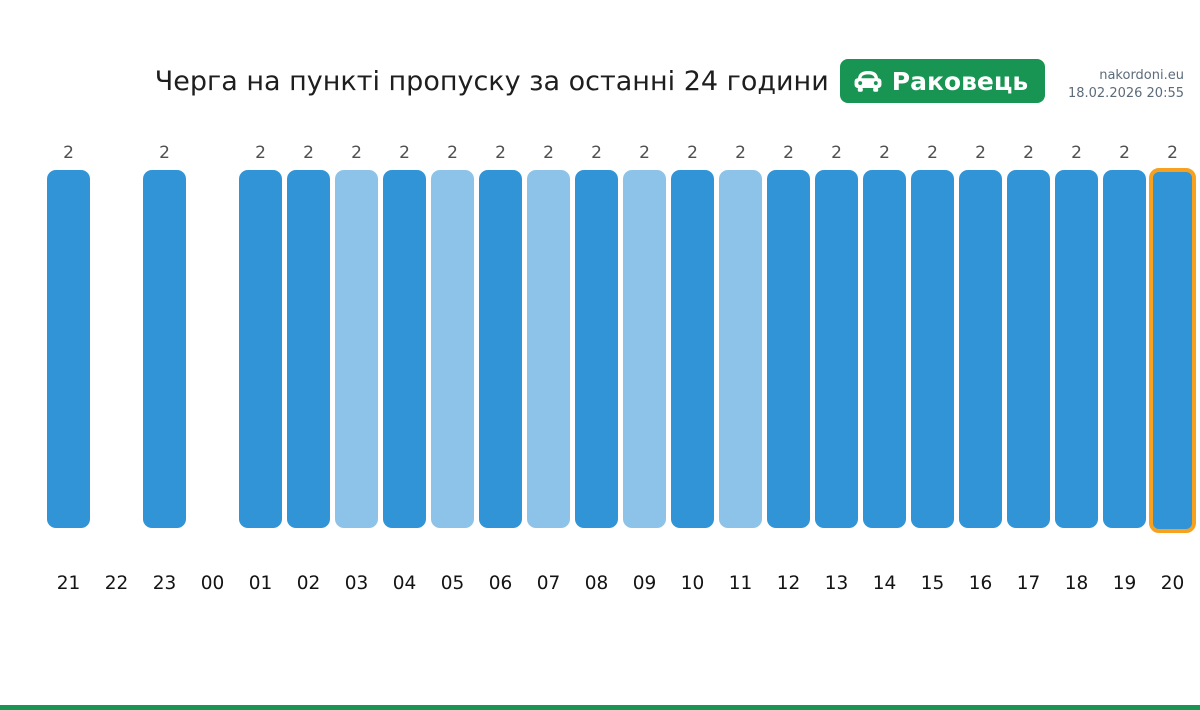 Image resolution: width=1200 pixels, height=710 pixels. I want to click on hour-label-07: 07, so click(548, 583).